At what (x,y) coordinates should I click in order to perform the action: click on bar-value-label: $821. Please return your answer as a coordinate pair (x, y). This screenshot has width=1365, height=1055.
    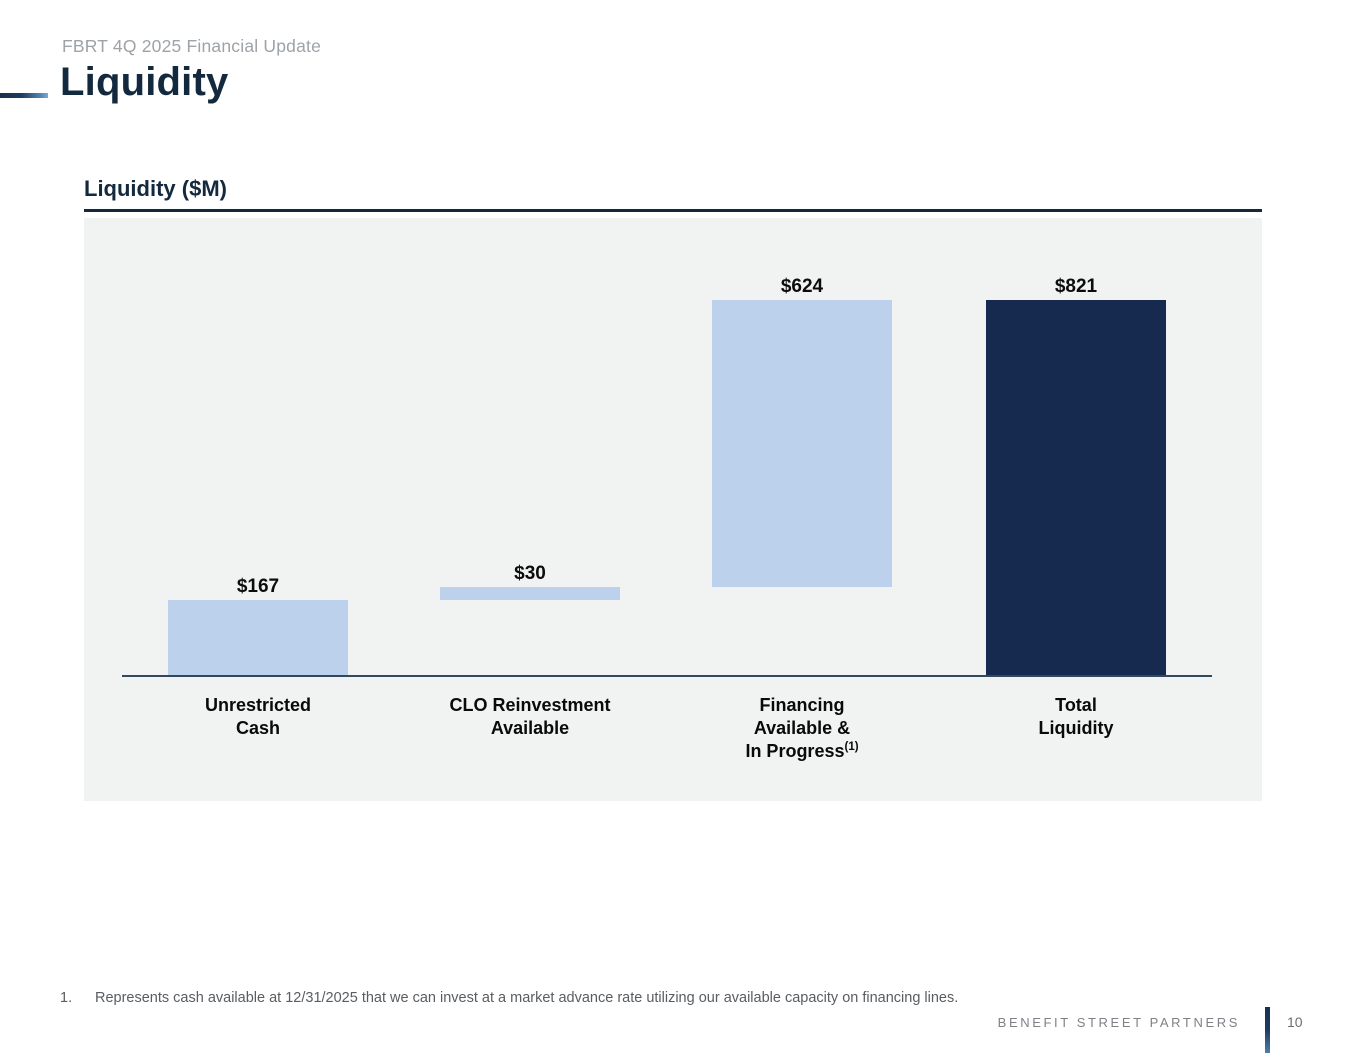
    Looking at the image, I should click on (1076, 287).